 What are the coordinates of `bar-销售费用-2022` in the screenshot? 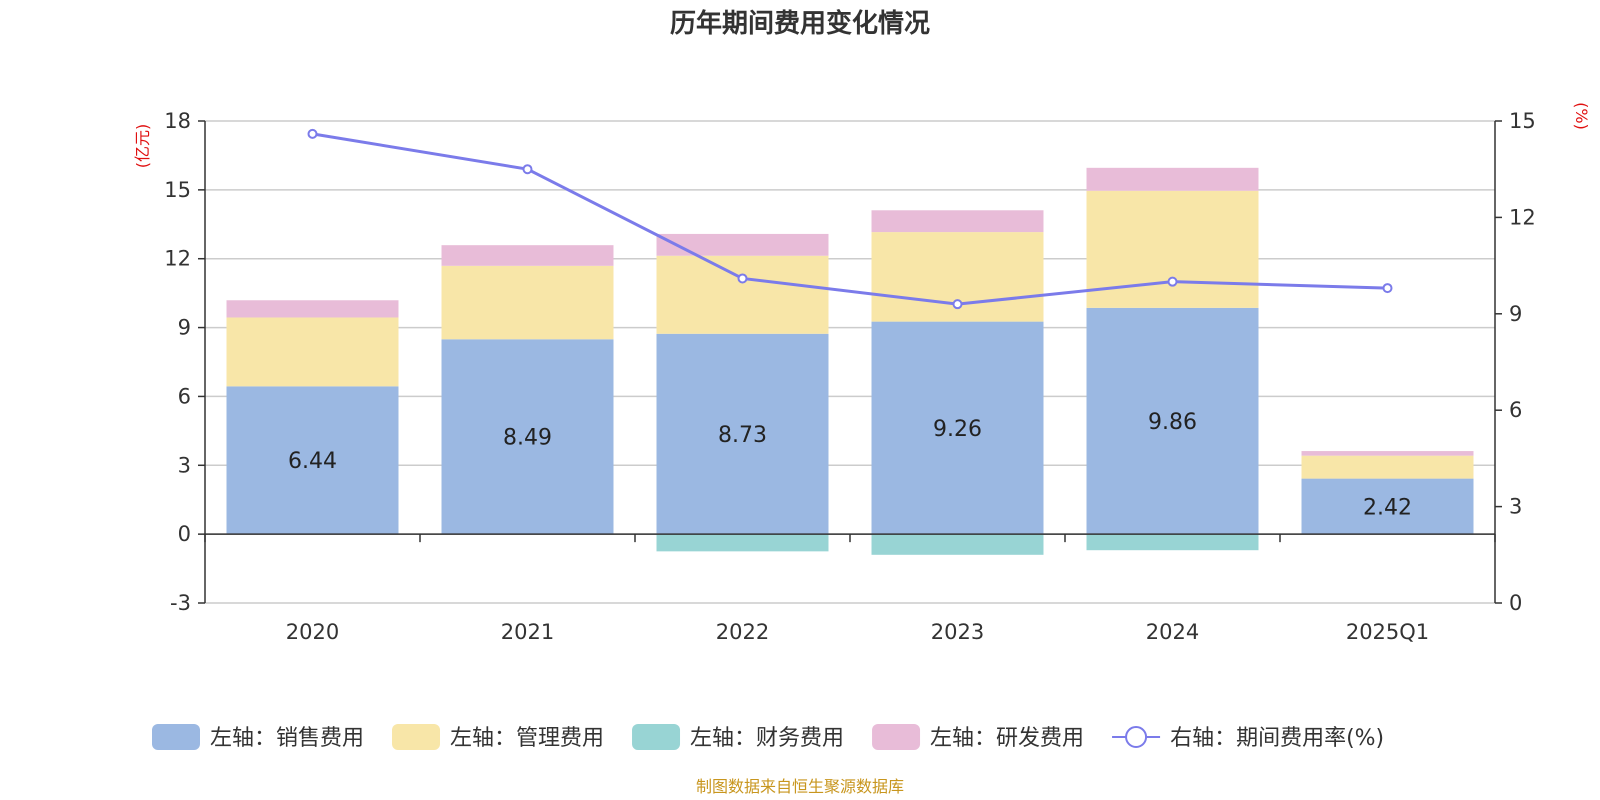 It's located at (742, 434).